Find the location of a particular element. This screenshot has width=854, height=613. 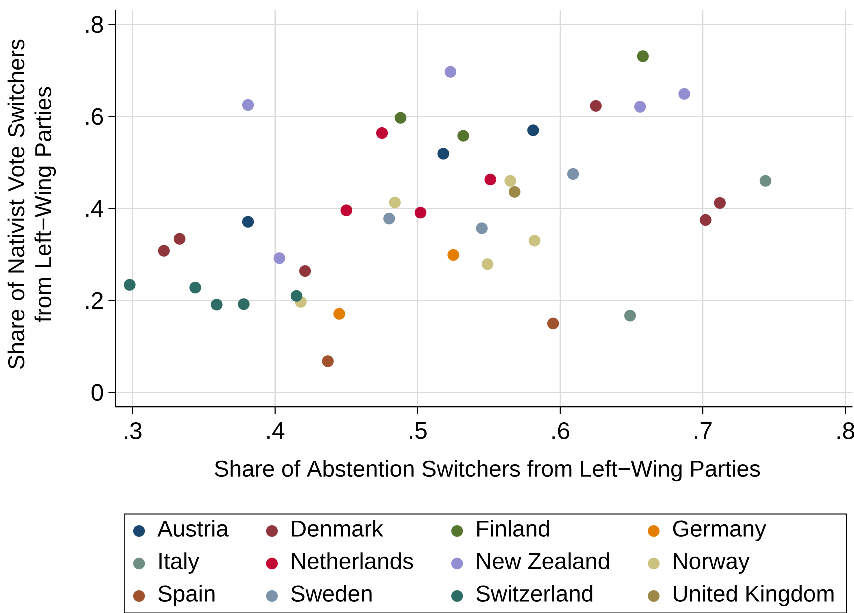

legend-label: United Kingdom is located at coordinates (754, 595).